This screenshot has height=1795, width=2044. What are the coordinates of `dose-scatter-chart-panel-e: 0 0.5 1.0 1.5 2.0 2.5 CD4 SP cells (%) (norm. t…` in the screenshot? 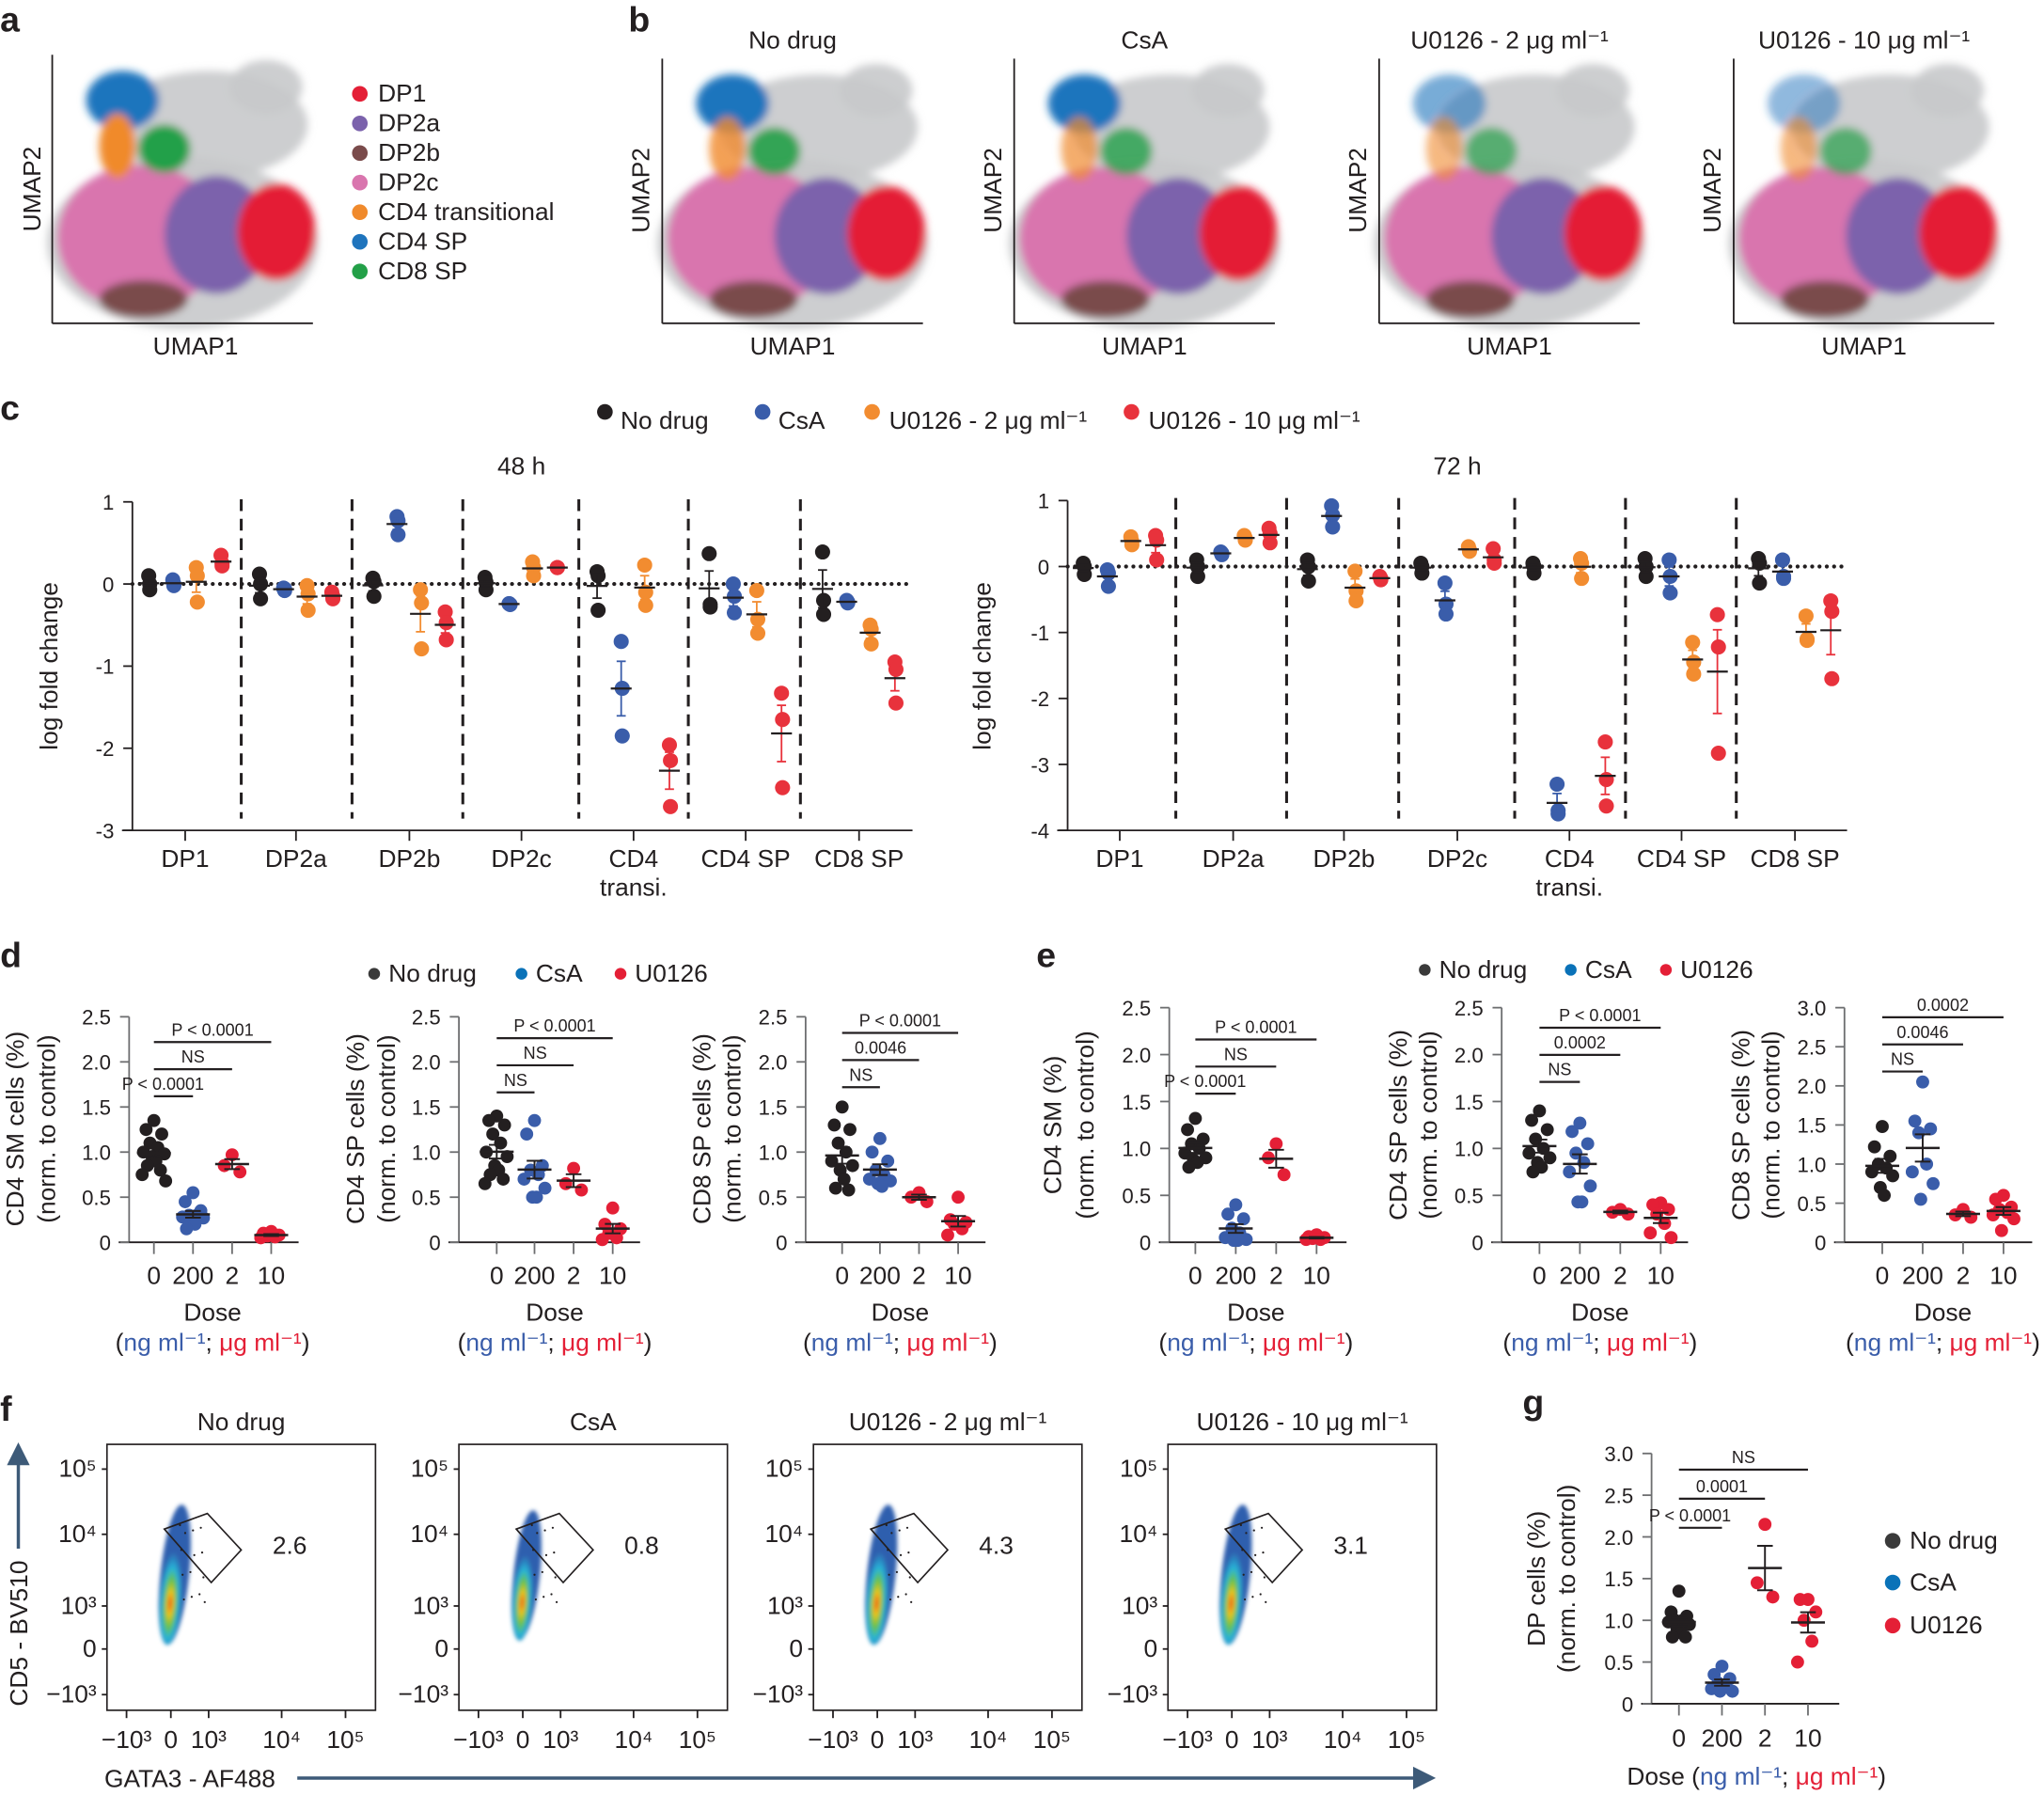 It's located at (1540, 1176).